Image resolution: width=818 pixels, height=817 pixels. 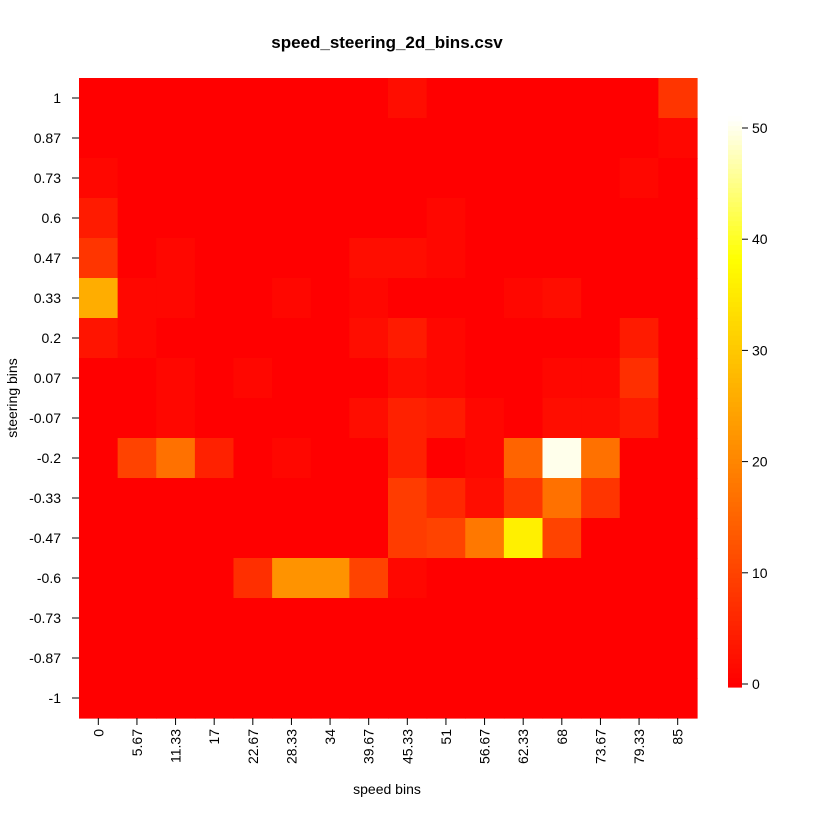 What do you see at coordinates (387, 42) in the screenshot?
I see `chart-title: speed_steering_2d_bins.csv` at bounding box center [387, 42].